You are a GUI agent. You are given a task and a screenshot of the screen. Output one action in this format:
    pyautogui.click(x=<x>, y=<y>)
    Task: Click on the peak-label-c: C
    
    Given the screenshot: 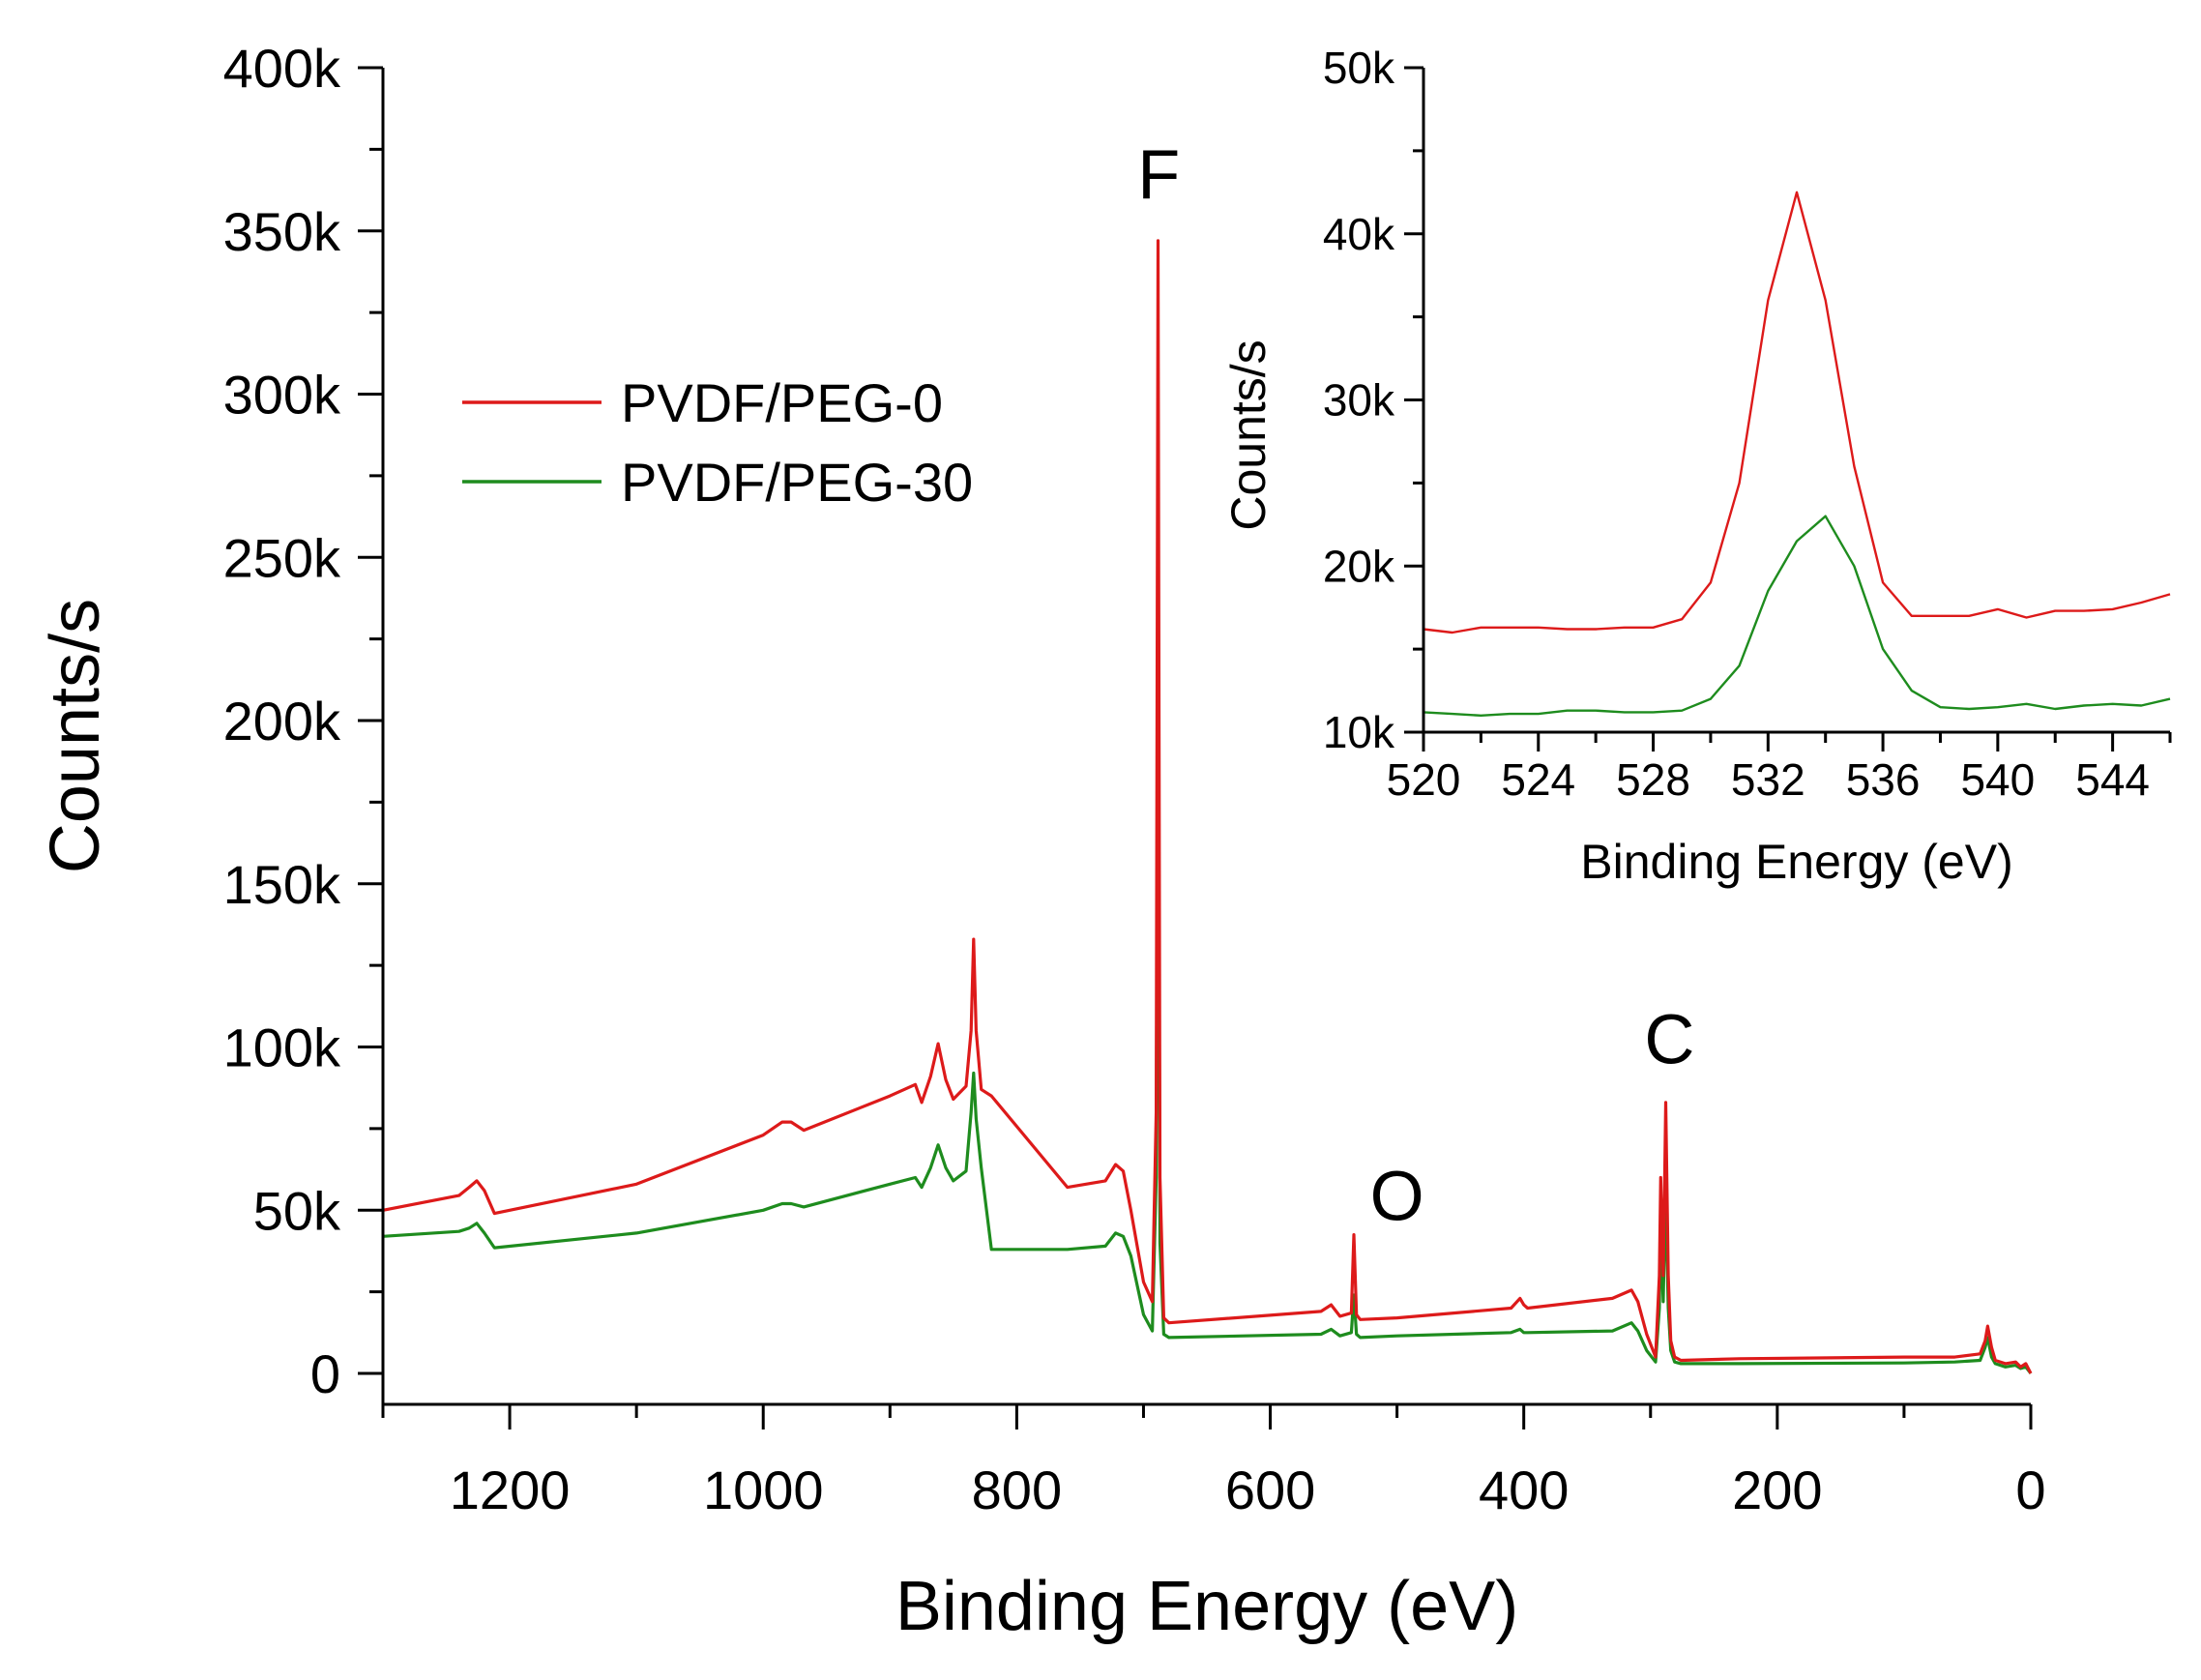 What is the action you would take?
    pyautogui.click(x=1669, y=1040)
    